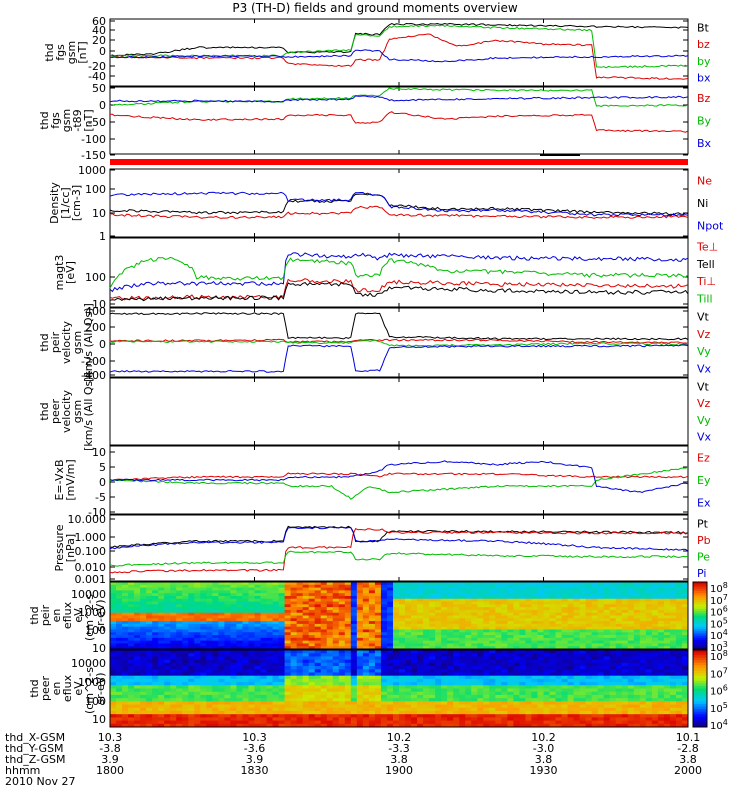 This screenshot has height=800, width=750. Describe the element at coordinates (88, 594) in the screenshot. I see `ytick-label: 10000` at that location.